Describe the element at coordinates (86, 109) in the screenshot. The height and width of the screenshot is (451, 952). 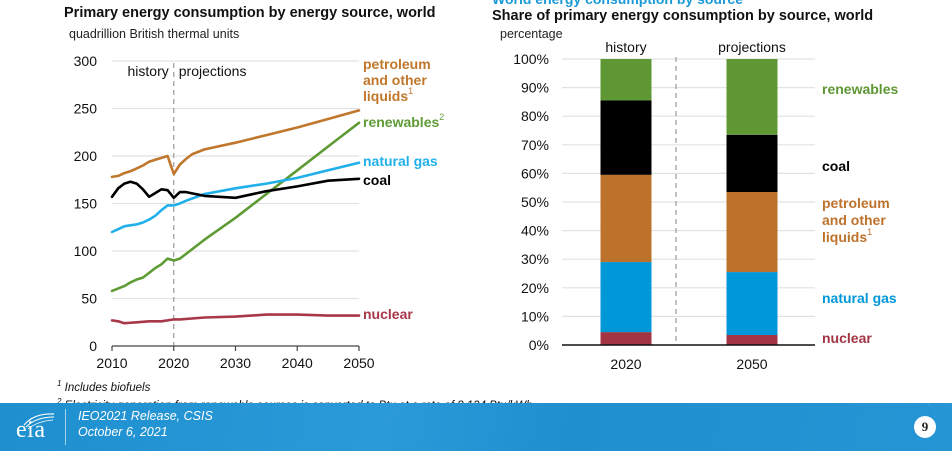
I see `y-tick-label: 250` at that location.